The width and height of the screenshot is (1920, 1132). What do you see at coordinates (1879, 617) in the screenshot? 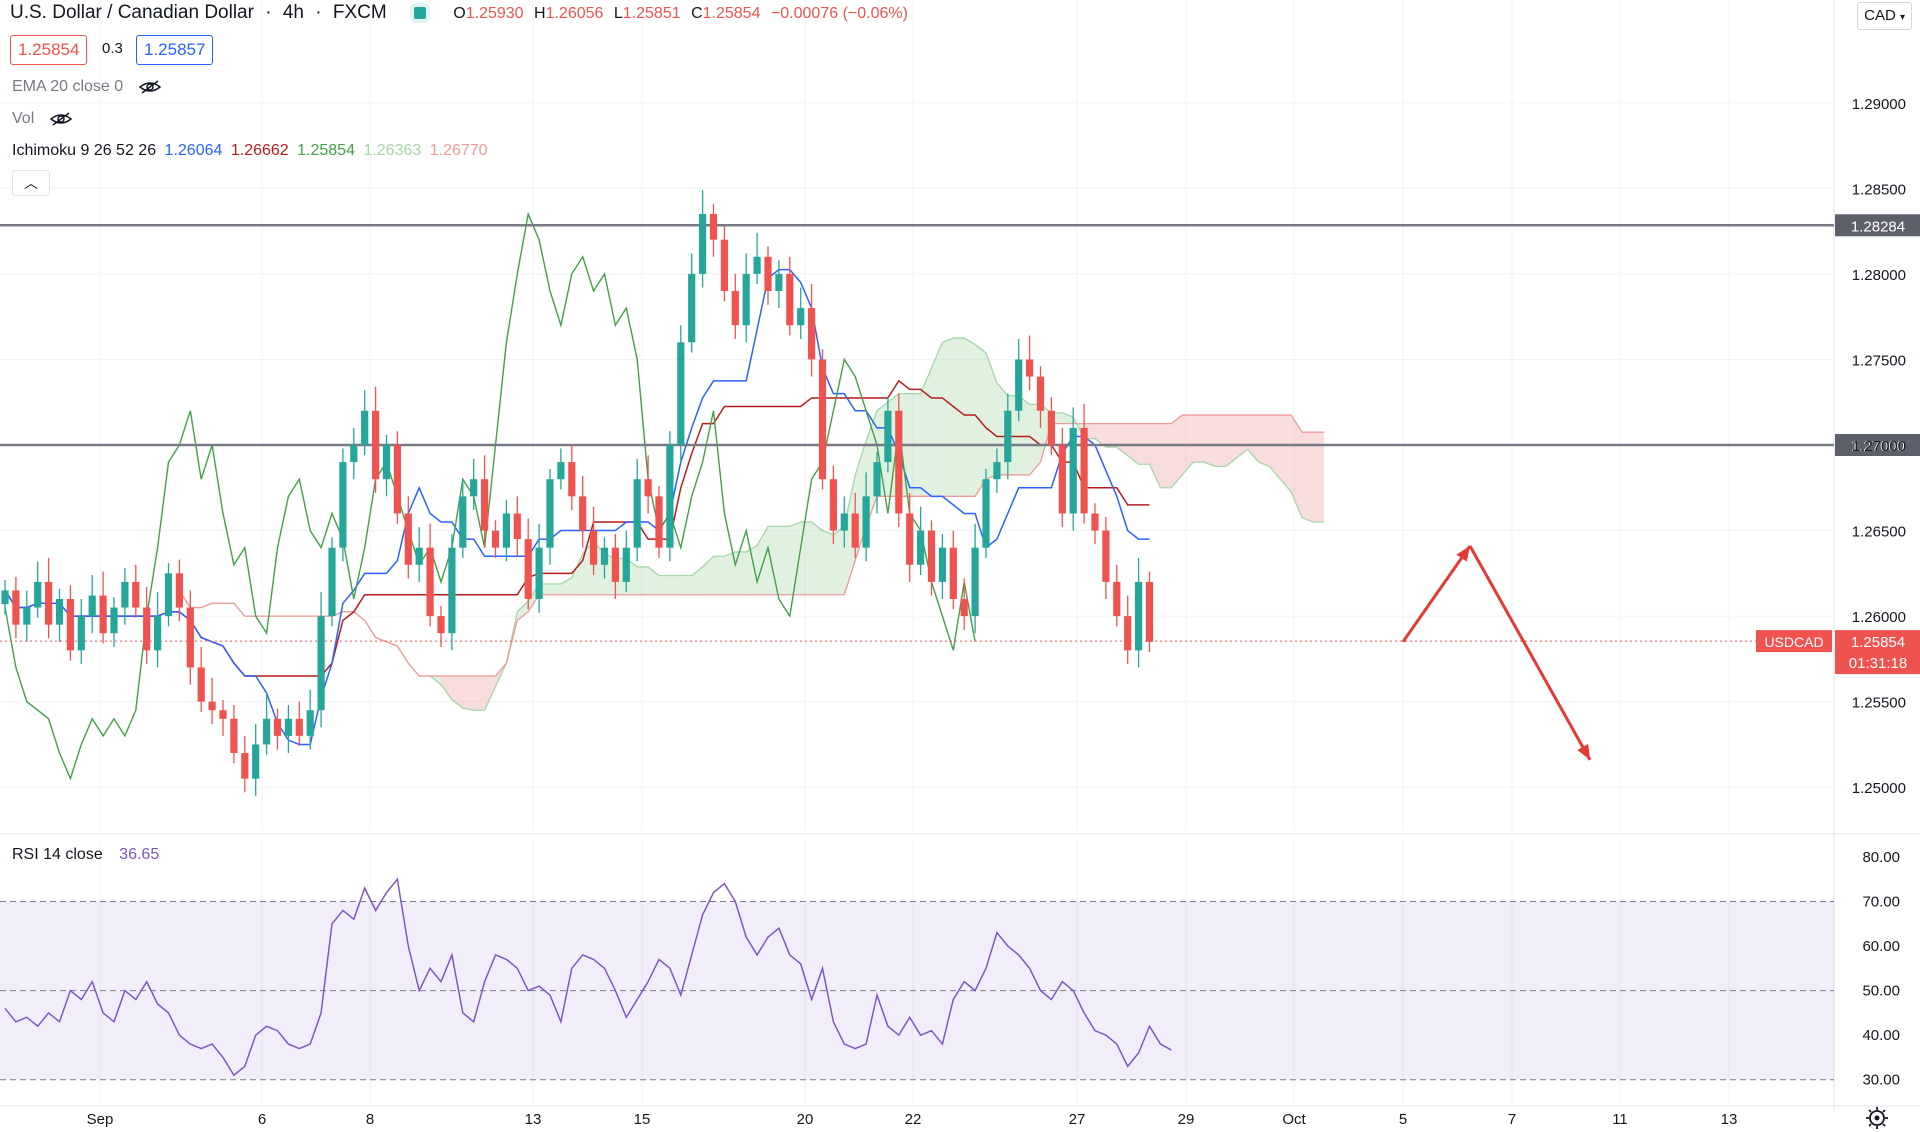
I see `price-tick-label: 1.26000` at bounding box center [1879, 617].